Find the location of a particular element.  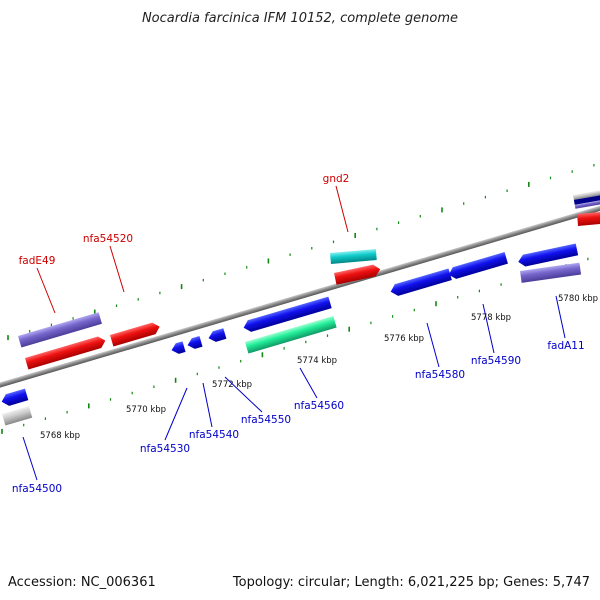

kbp-label-5774: 5774 kbp is located at coordinates (317, 361).